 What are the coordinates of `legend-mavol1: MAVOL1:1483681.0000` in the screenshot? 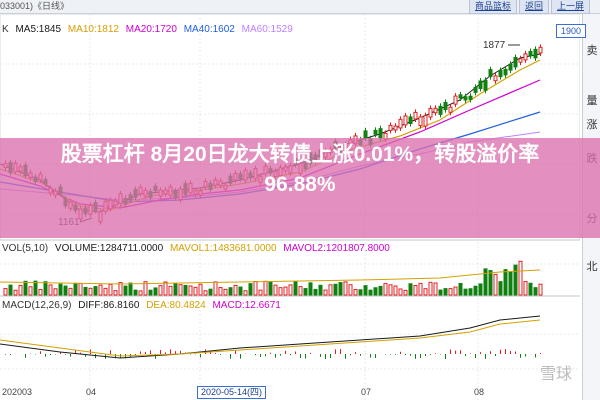 It's located at (223, 248).